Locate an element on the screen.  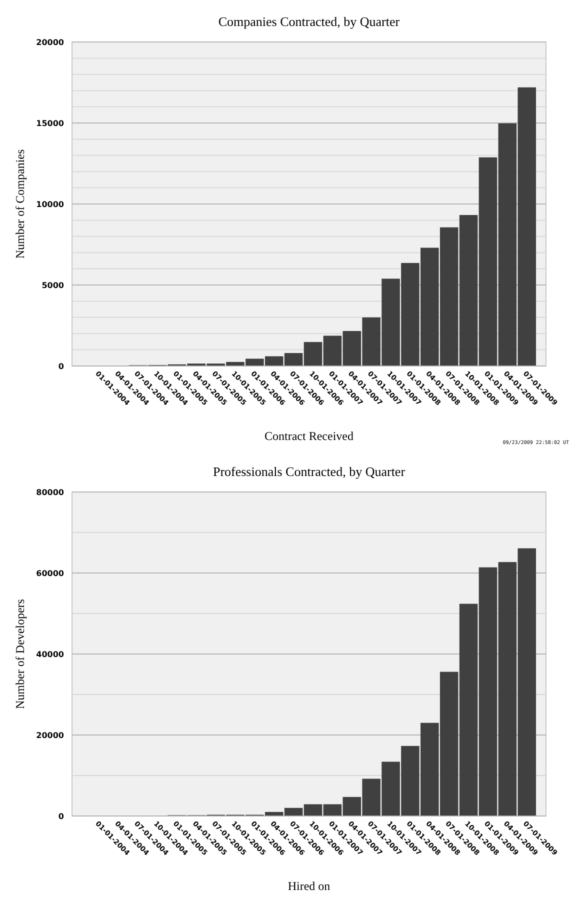
y-tick-label: 10000 is located at coordinates (50, 204).